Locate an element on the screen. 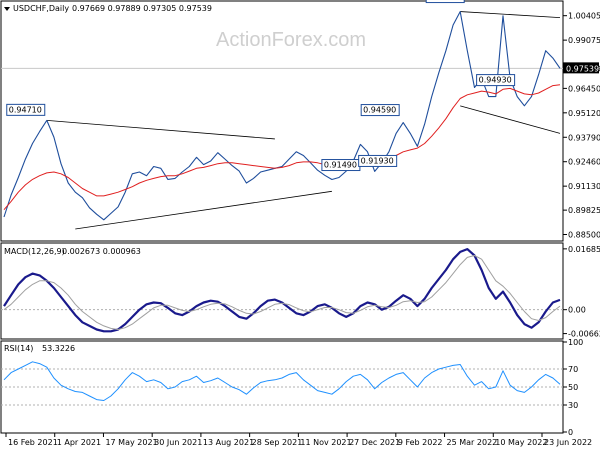 The height and width of the screenshot is (450, 600). rsi-series-0-line is located at coordinates (282, 381).